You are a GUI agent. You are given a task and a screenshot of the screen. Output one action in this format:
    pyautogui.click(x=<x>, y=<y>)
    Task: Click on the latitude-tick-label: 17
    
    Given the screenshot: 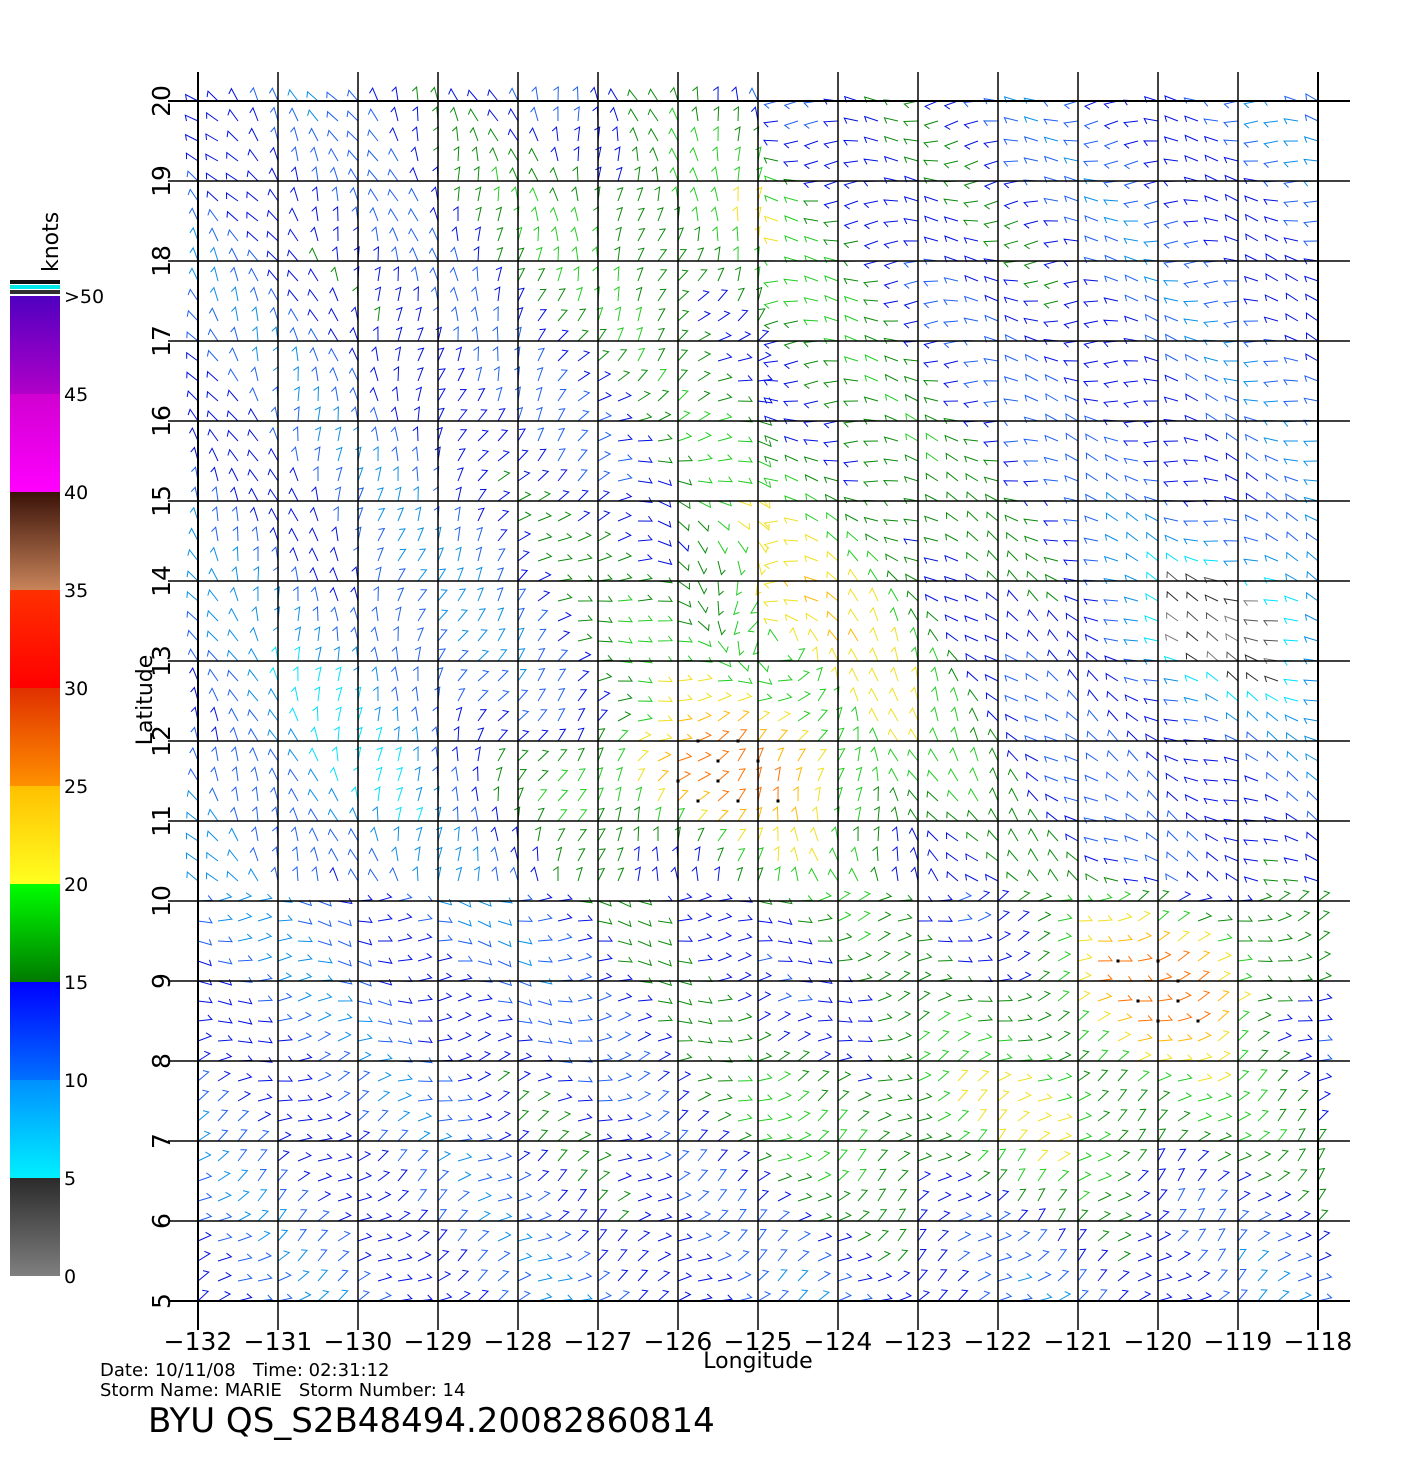 What is the action you would take?
    pyautogui.click(x=161, y=341)
    